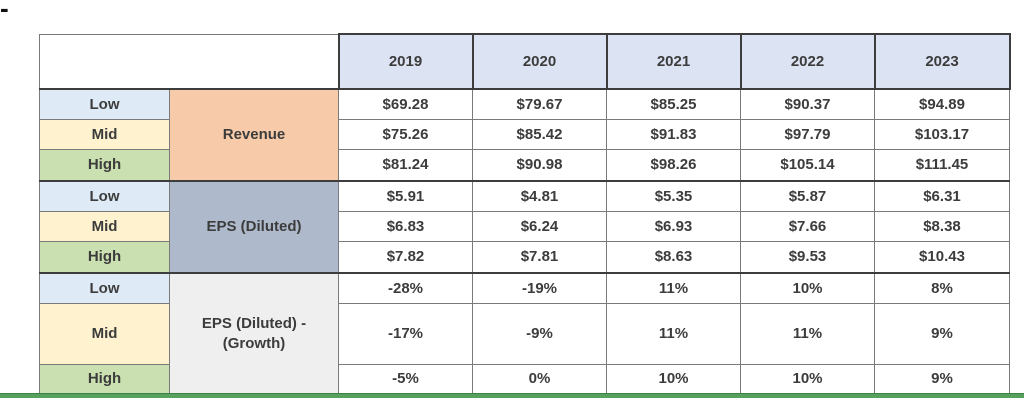 This screenshot has width=1024, height=405. Describe the element at coordinates (942, 288) in the screenshot. I see `value-cell: 8%` at that location.